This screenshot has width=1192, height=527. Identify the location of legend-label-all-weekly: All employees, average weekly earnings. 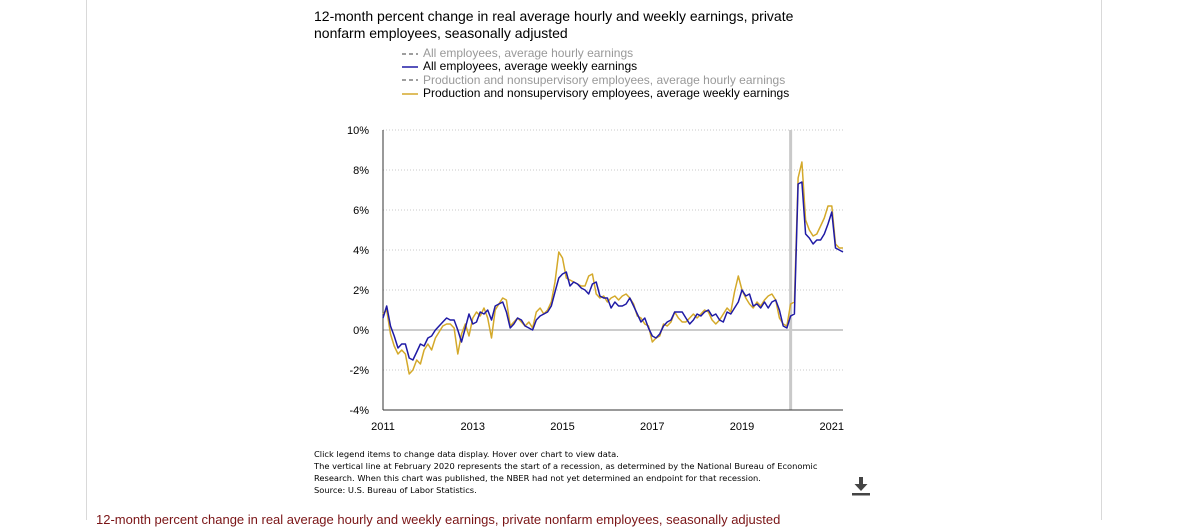
(530, 66).